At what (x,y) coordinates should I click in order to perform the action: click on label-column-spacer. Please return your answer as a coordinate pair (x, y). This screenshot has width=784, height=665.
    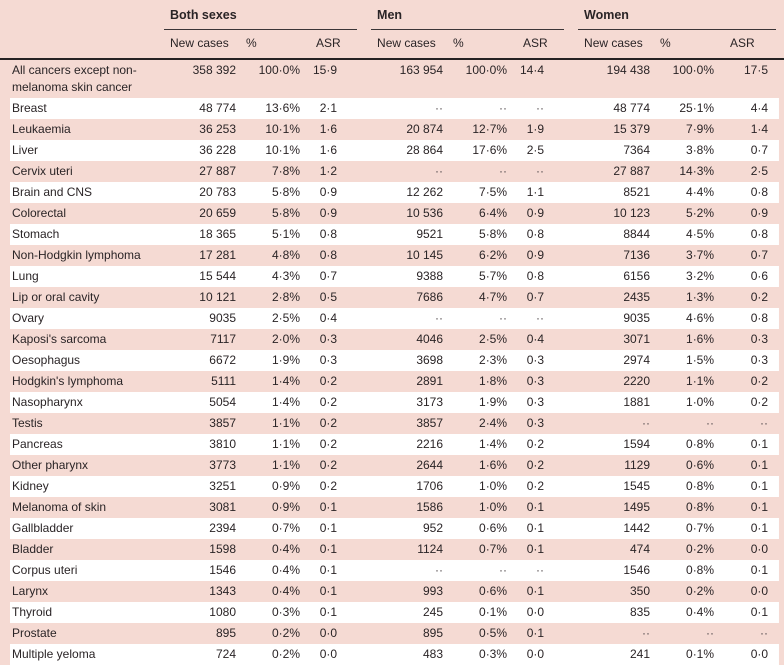
    Looking at the image, I should click on (82, 15).